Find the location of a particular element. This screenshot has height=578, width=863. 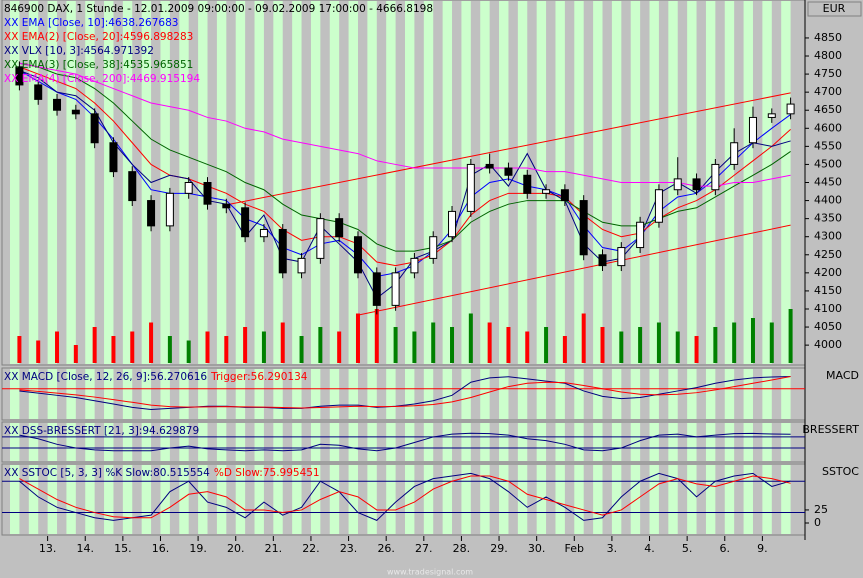

y-tick-label: 0 is located at coordinates (817, 522).